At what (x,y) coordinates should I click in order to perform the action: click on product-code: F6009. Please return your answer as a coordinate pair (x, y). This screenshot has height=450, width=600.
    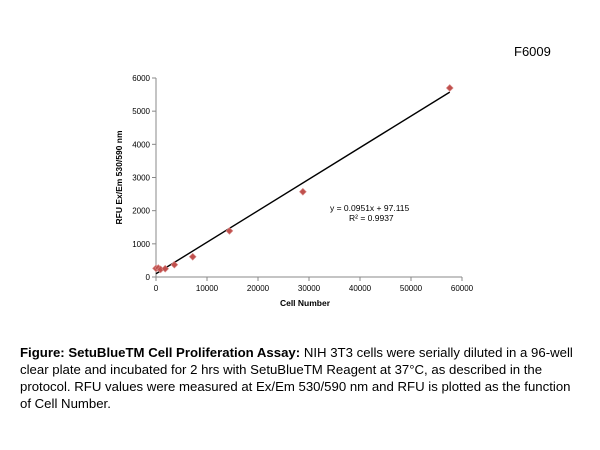
    Looking at the image, I should click on (532, 51).